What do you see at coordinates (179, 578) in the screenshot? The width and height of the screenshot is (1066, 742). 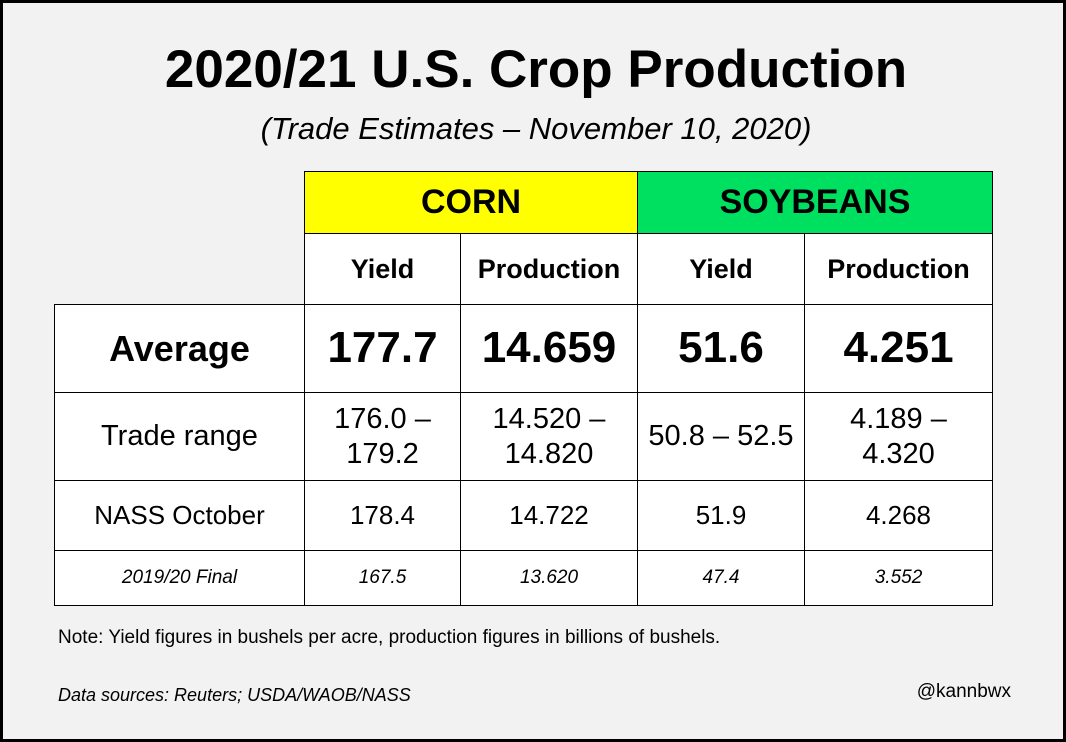 I see `row-label-2019-20-final: 2019/20 Final` at bounding box center [179, 578].